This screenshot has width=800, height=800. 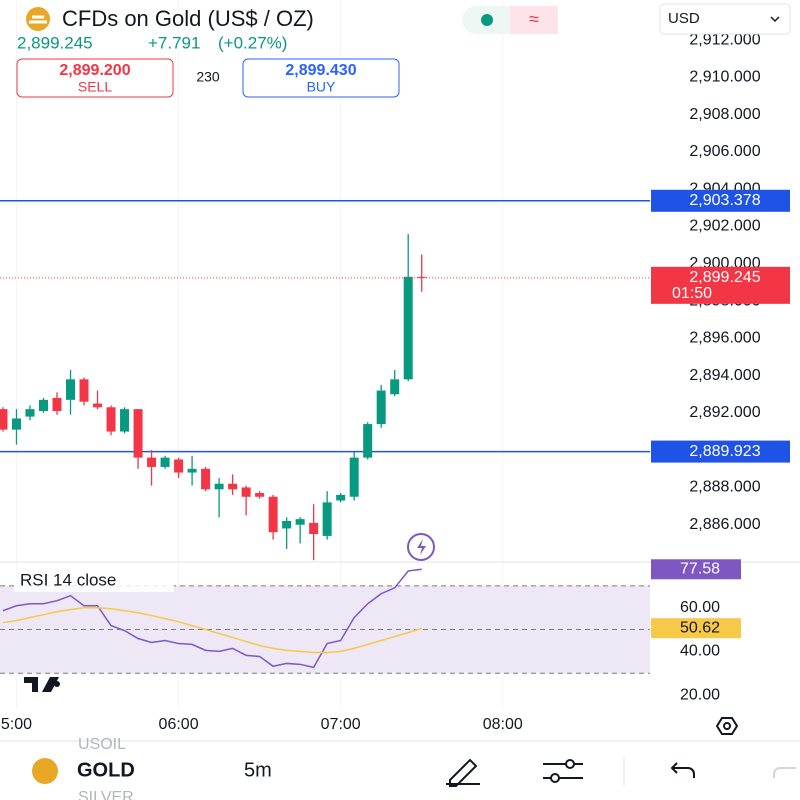 I want to click on next-symbol: SILVER, so click(x=106, y=794).